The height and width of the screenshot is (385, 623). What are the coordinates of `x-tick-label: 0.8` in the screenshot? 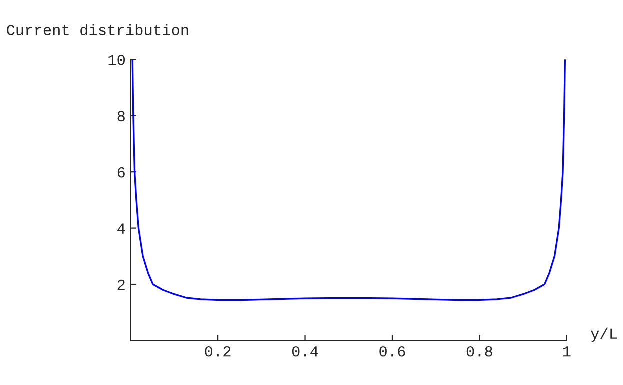 It's located at (479, 351).